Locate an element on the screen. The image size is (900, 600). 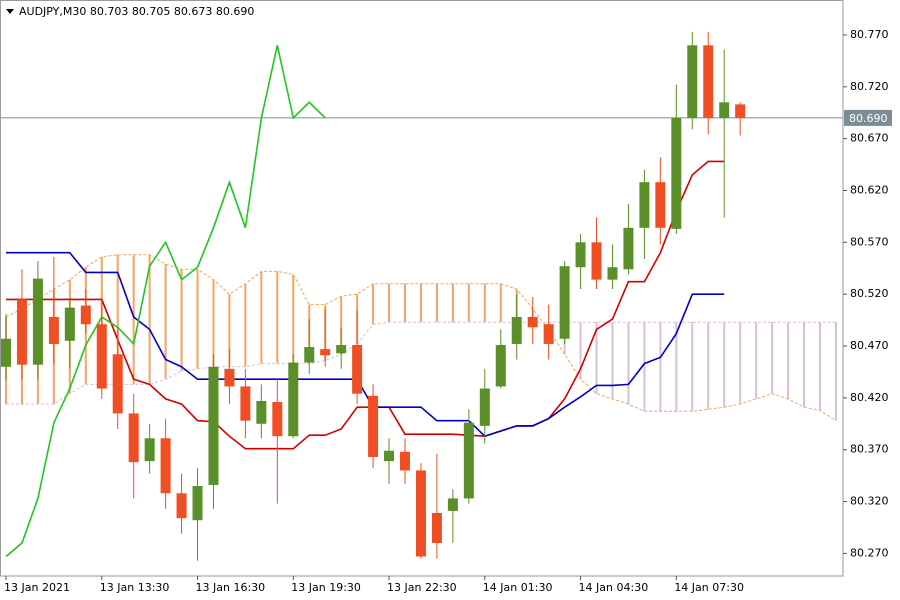
y-tick-label: 80.620 is located at coordinates (869, 189).